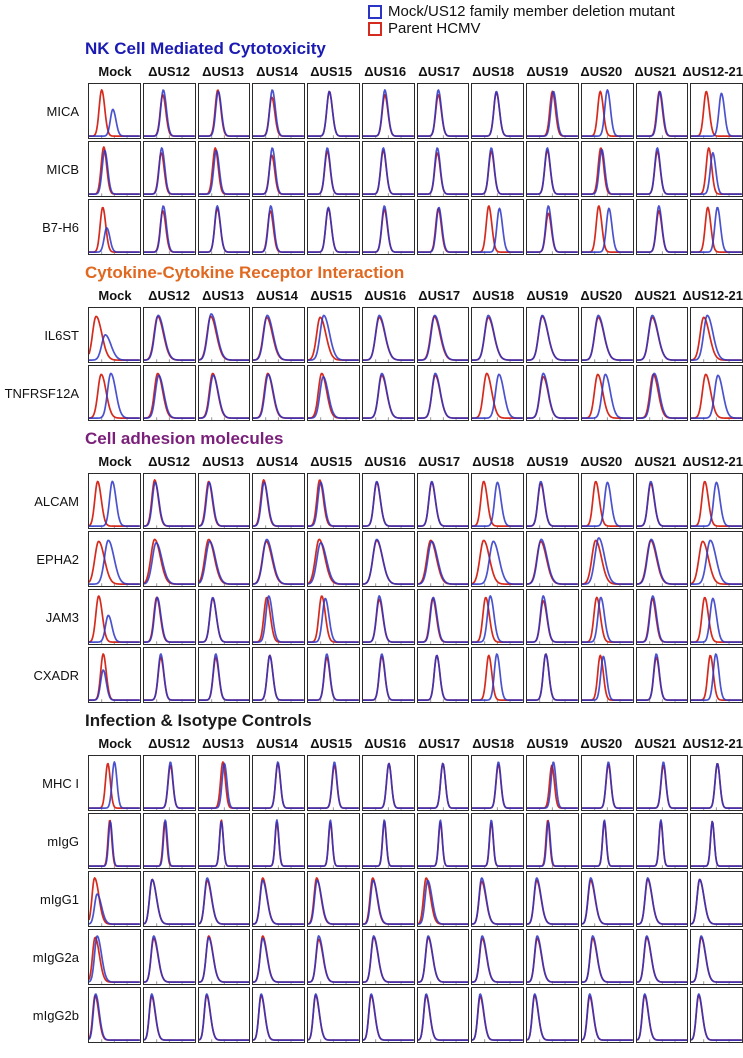  What do you see at coordinates (205, 48) in the screenshot?
I see `section-title: NK Cell Mediated Cytotoxicity` at bounding box center [205, 48].